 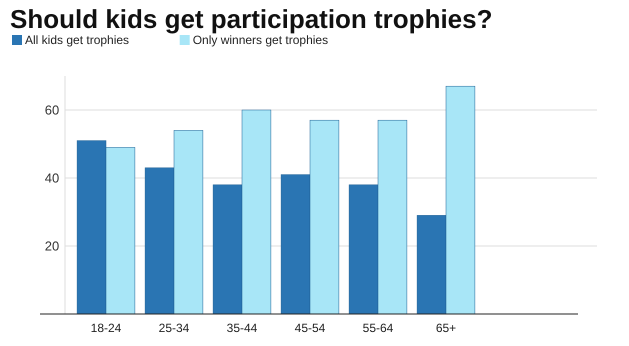 I want to click on x-tick-label: 65+, so click(x=446, y=328).